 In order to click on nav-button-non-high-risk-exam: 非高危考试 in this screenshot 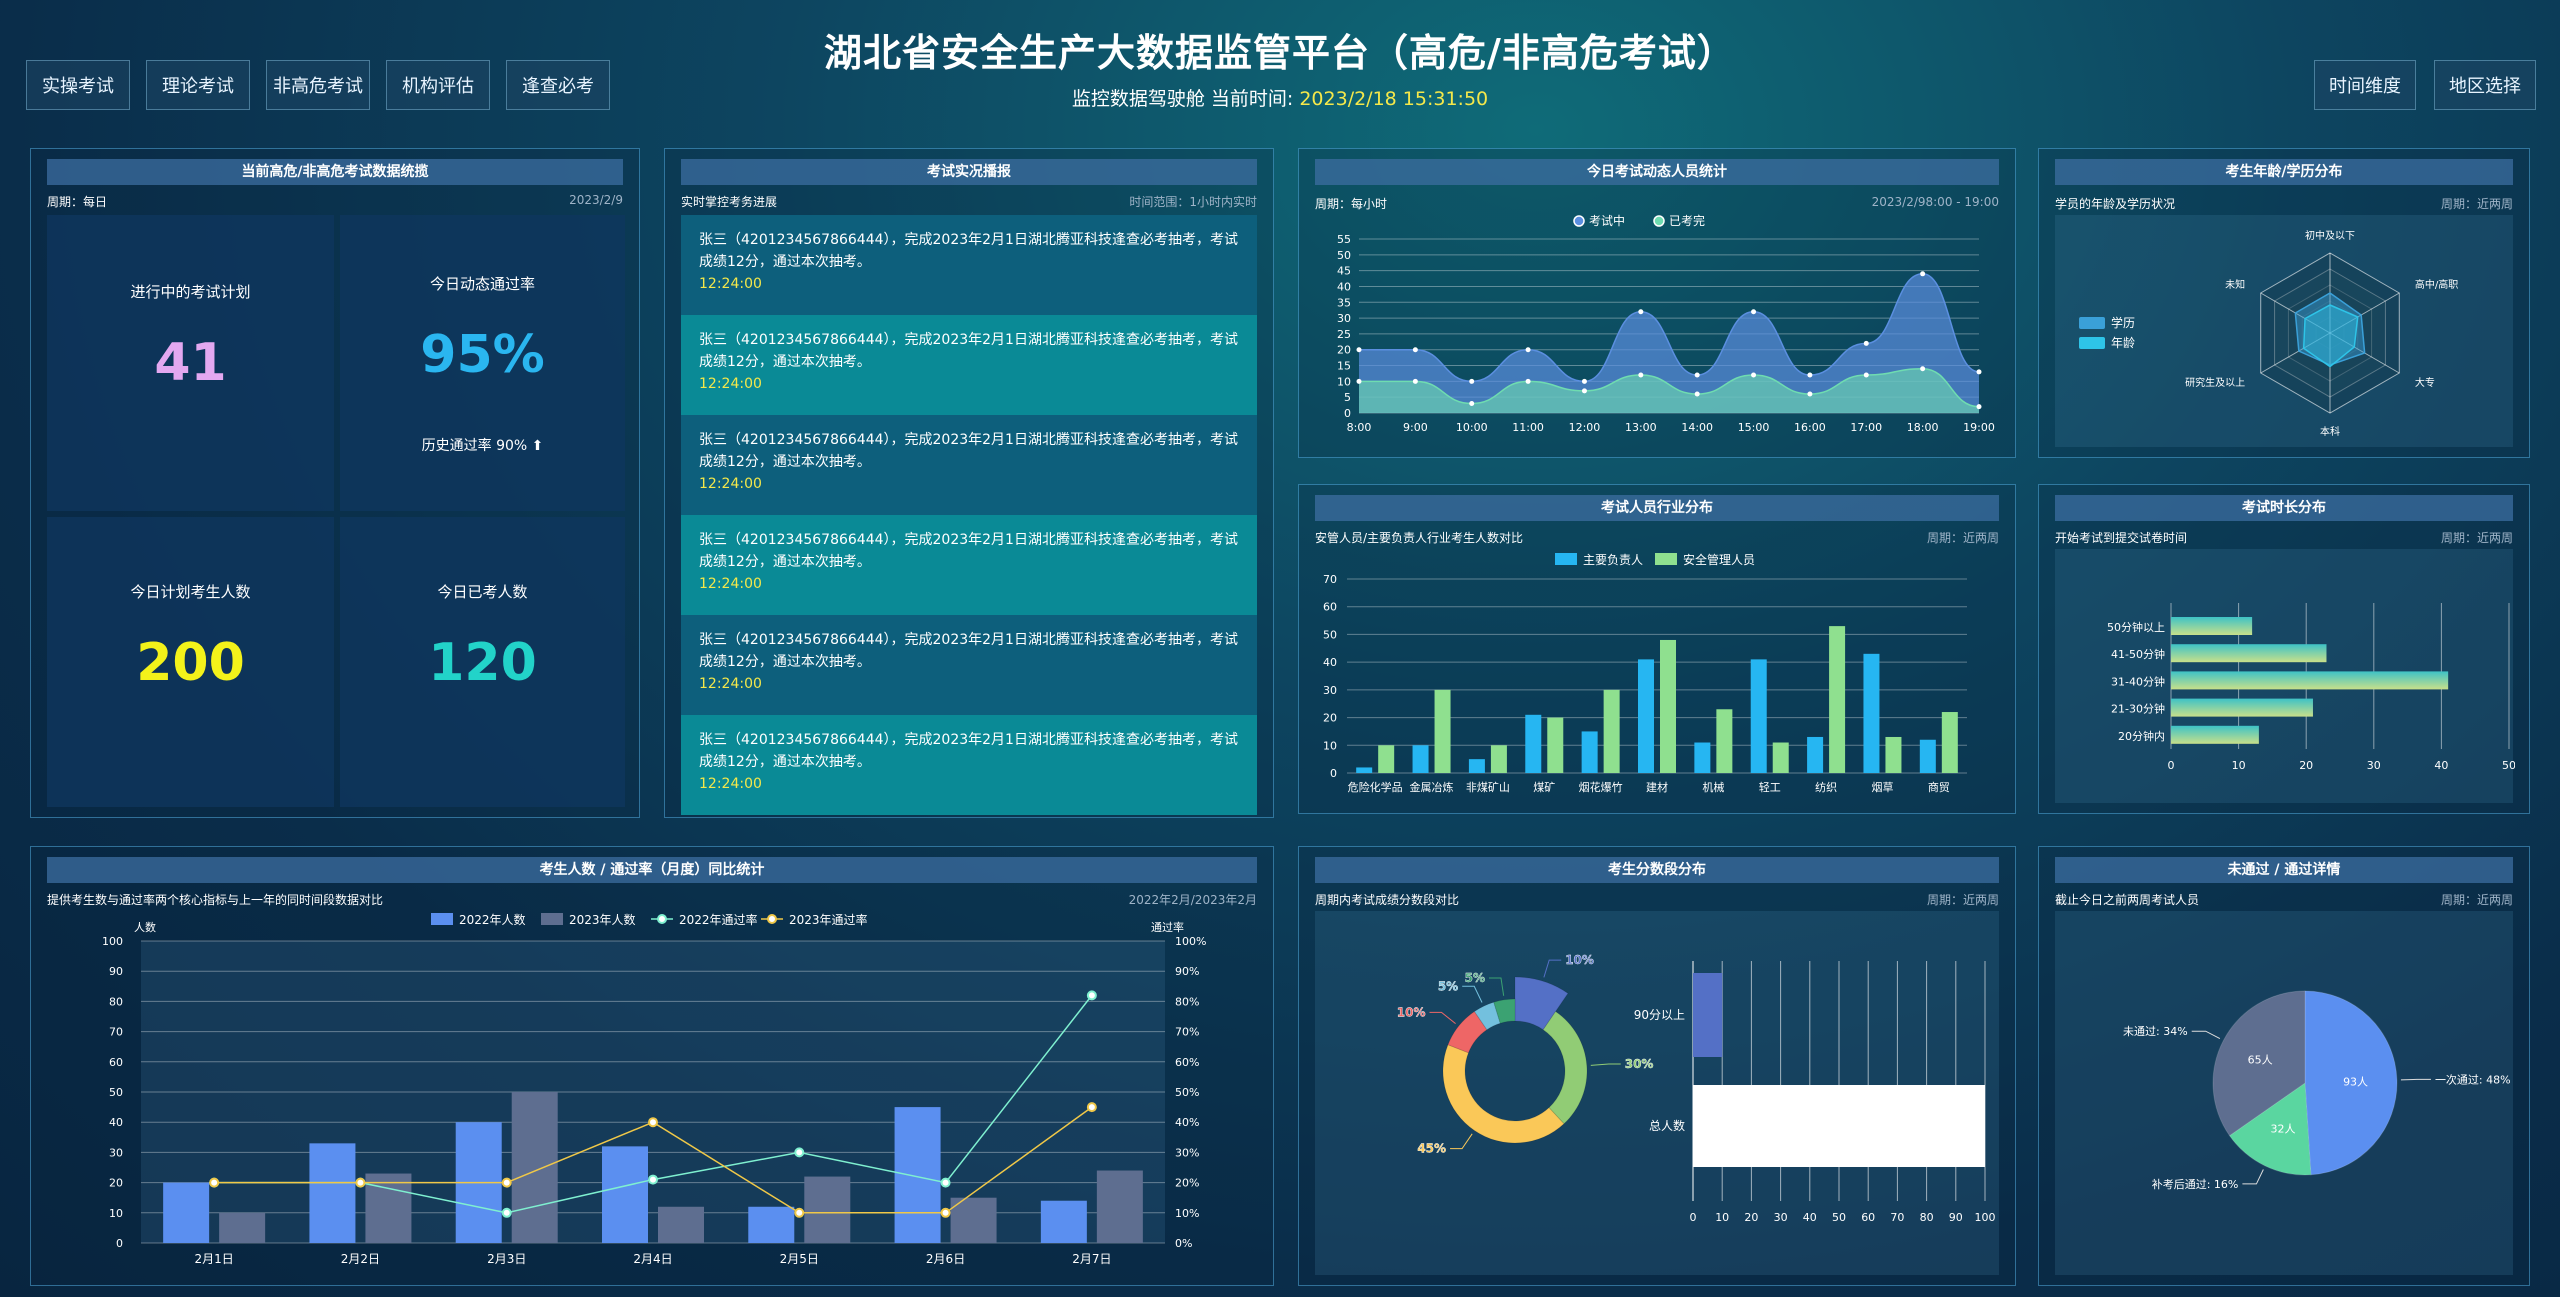, I will do `click(318, 85)`.